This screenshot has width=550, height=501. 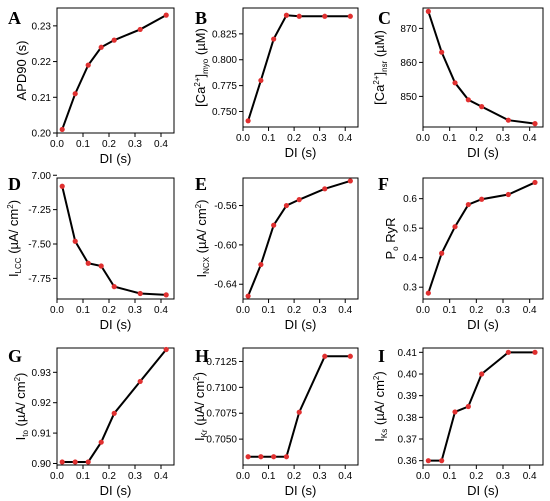 What do you see at coordinates (224, 86) in the screenshot?
I see `panel-b-ytick-label: 0.775` at bounding box center [224, 86].